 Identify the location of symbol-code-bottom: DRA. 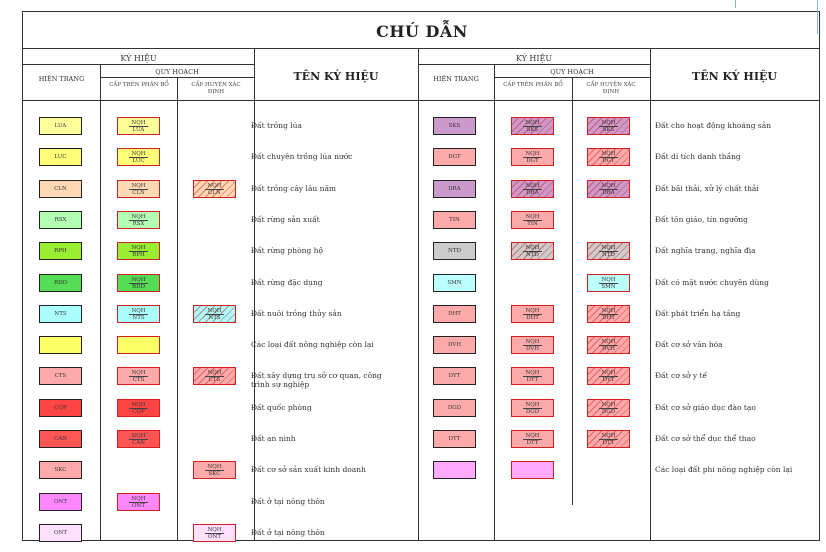
(532, 192).